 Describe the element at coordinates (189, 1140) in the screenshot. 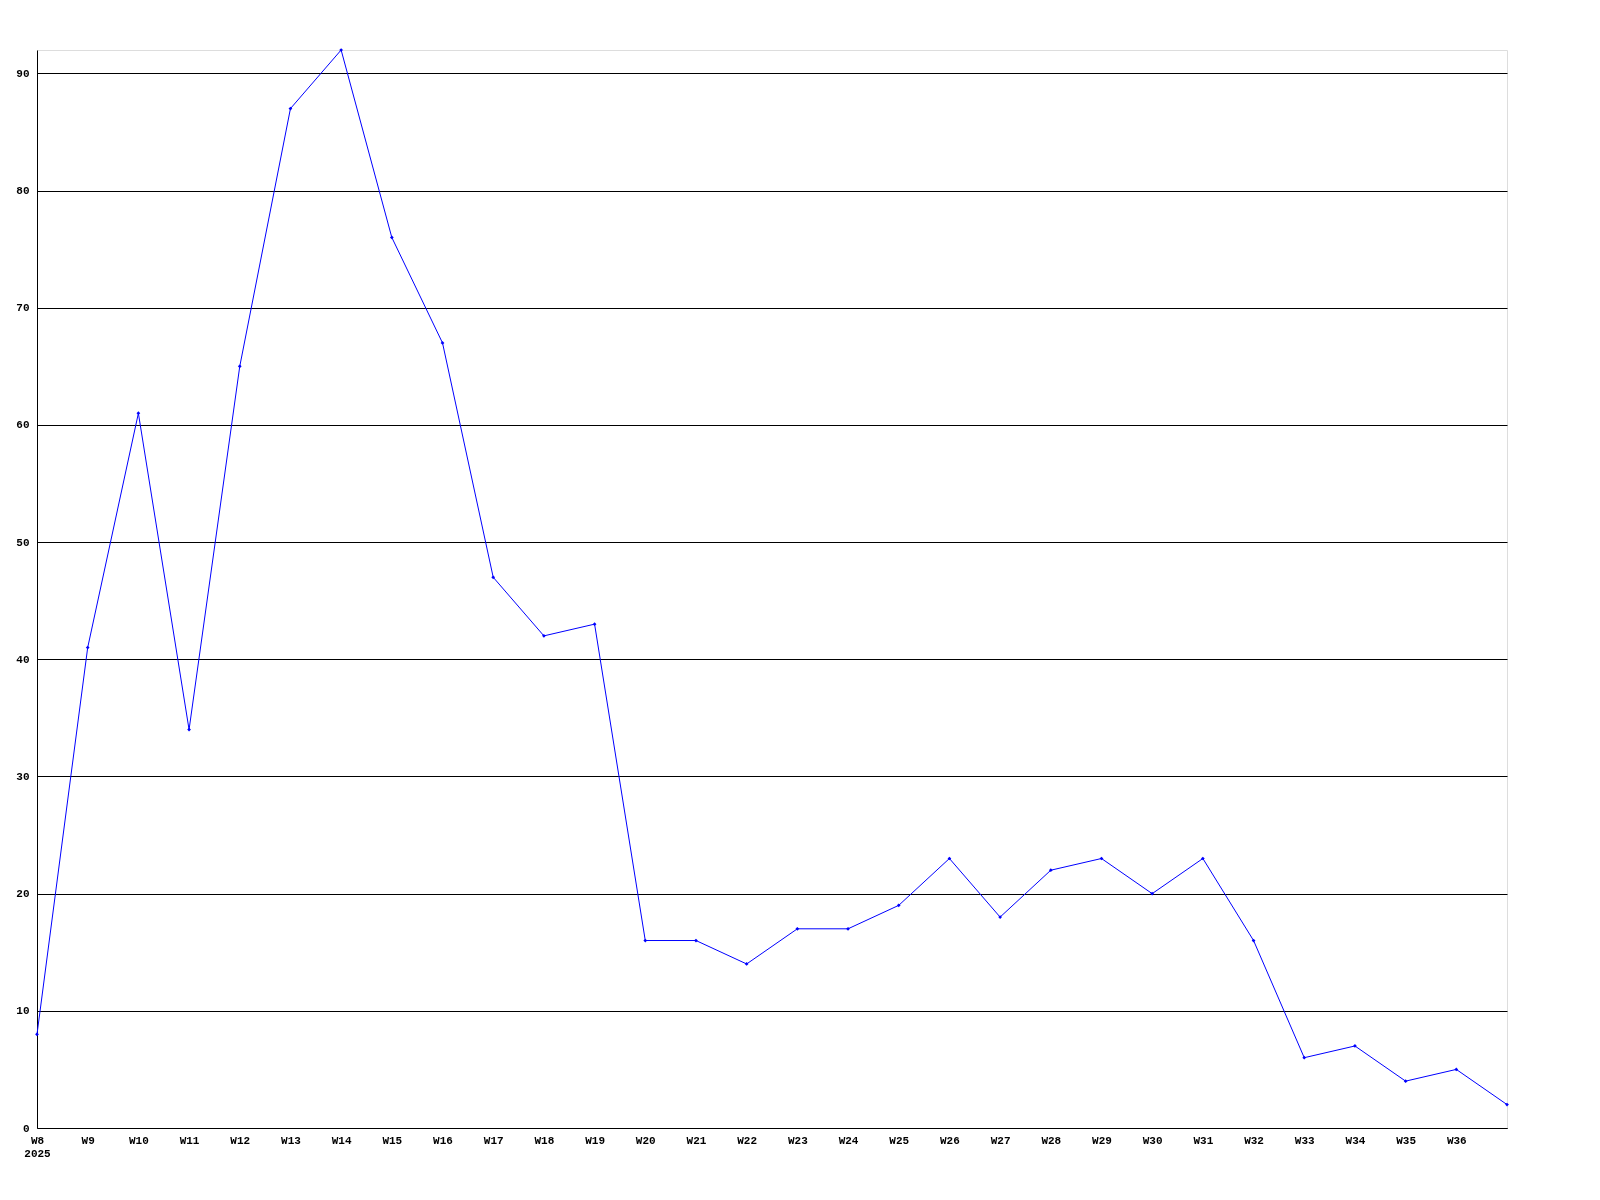

I see `x-tick-label: W11` at that location.